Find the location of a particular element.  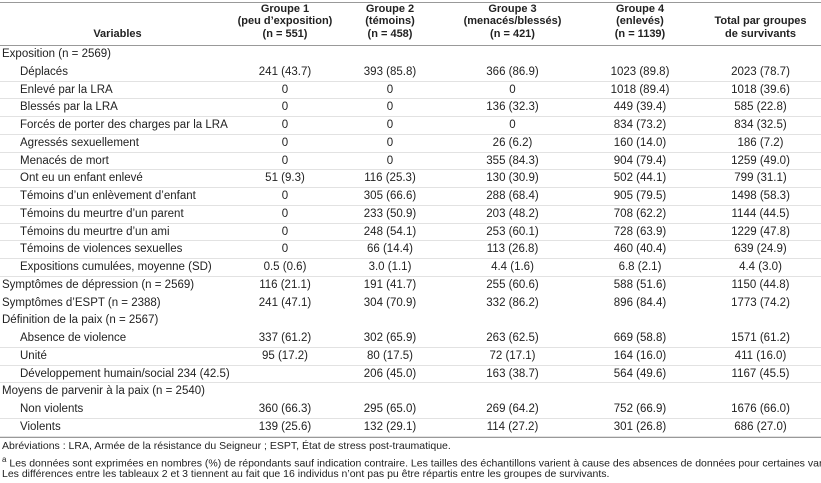

cell: 3.0 (1.1) is located at coordinates (390, 267).